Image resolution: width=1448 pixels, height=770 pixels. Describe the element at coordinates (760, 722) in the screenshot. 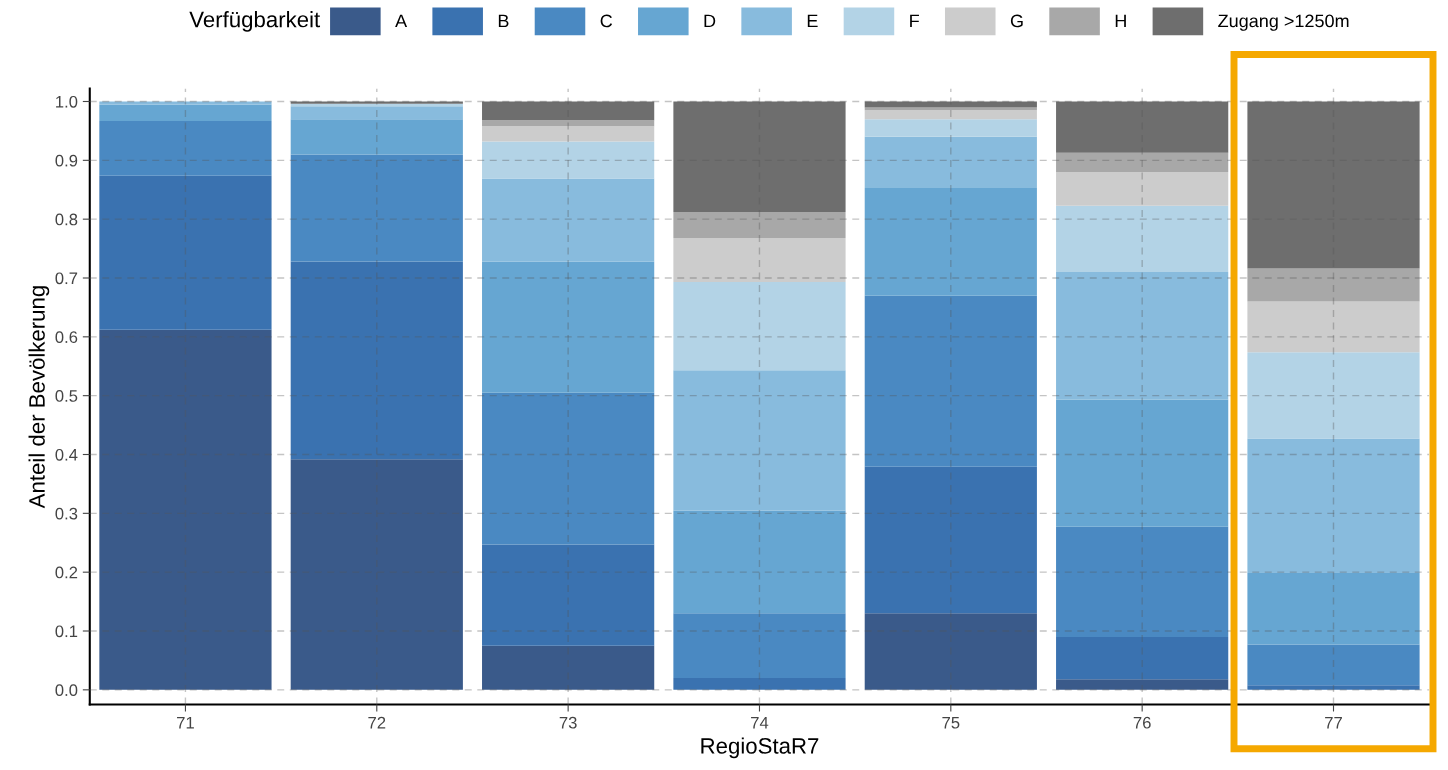

I see `x-tick-label: 74` at that location.